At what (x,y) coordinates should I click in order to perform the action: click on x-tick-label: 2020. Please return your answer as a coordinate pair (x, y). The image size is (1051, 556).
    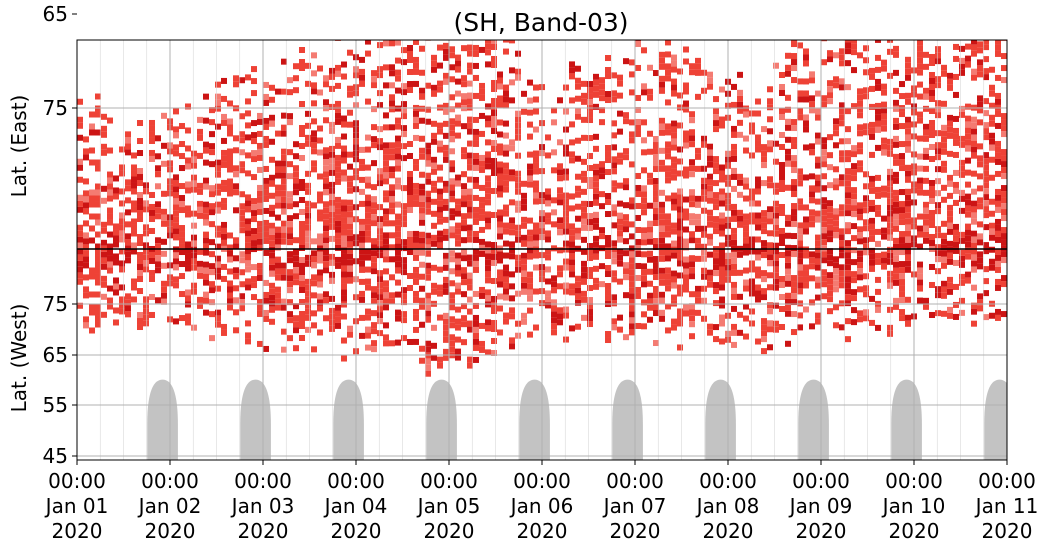
    Looking at the image, I should click on (728, 531).